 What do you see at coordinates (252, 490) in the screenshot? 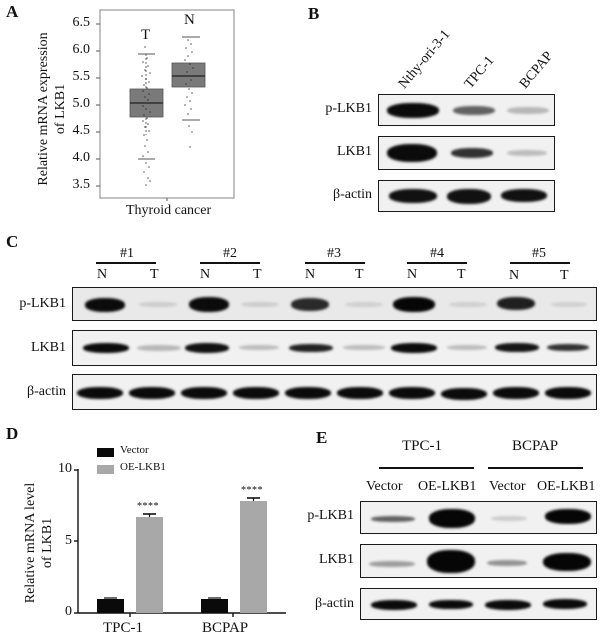
I see `significance-bcpap: ****` at bounding box center [252, 490].